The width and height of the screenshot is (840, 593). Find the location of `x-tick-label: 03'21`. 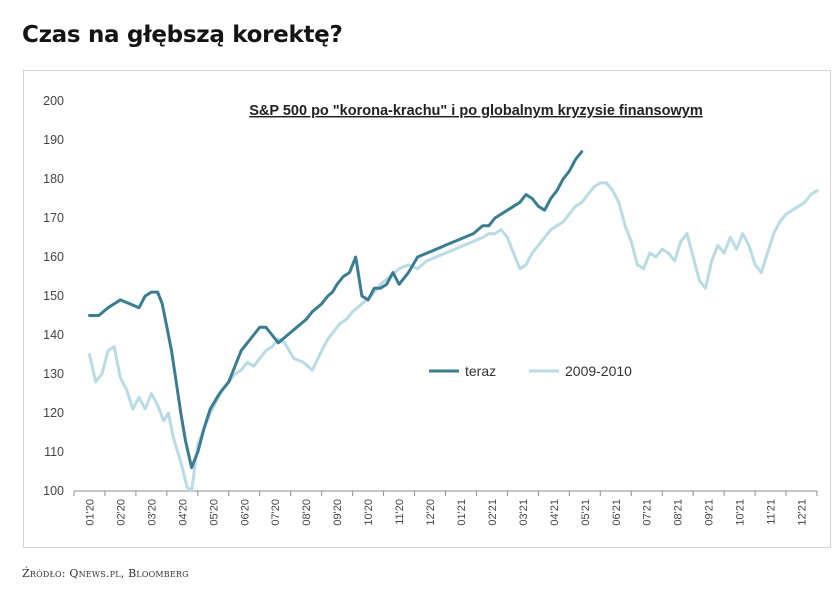

x-tick-label: 03'21 is located at coordinates (524, 512).